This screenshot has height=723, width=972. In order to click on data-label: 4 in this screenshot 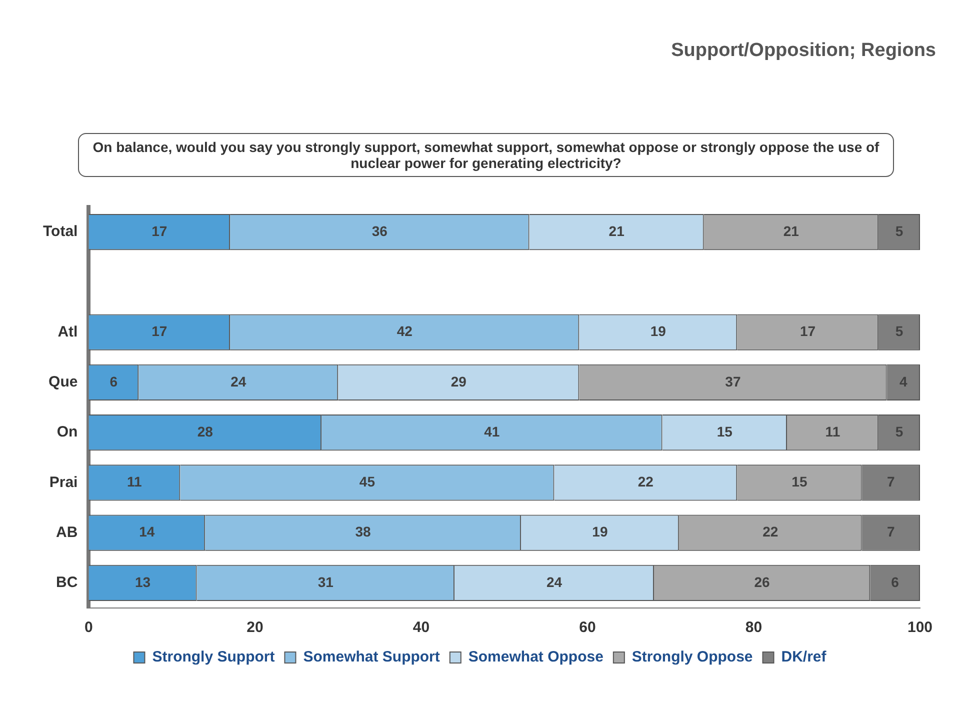, I will do `click(903, 381)`.